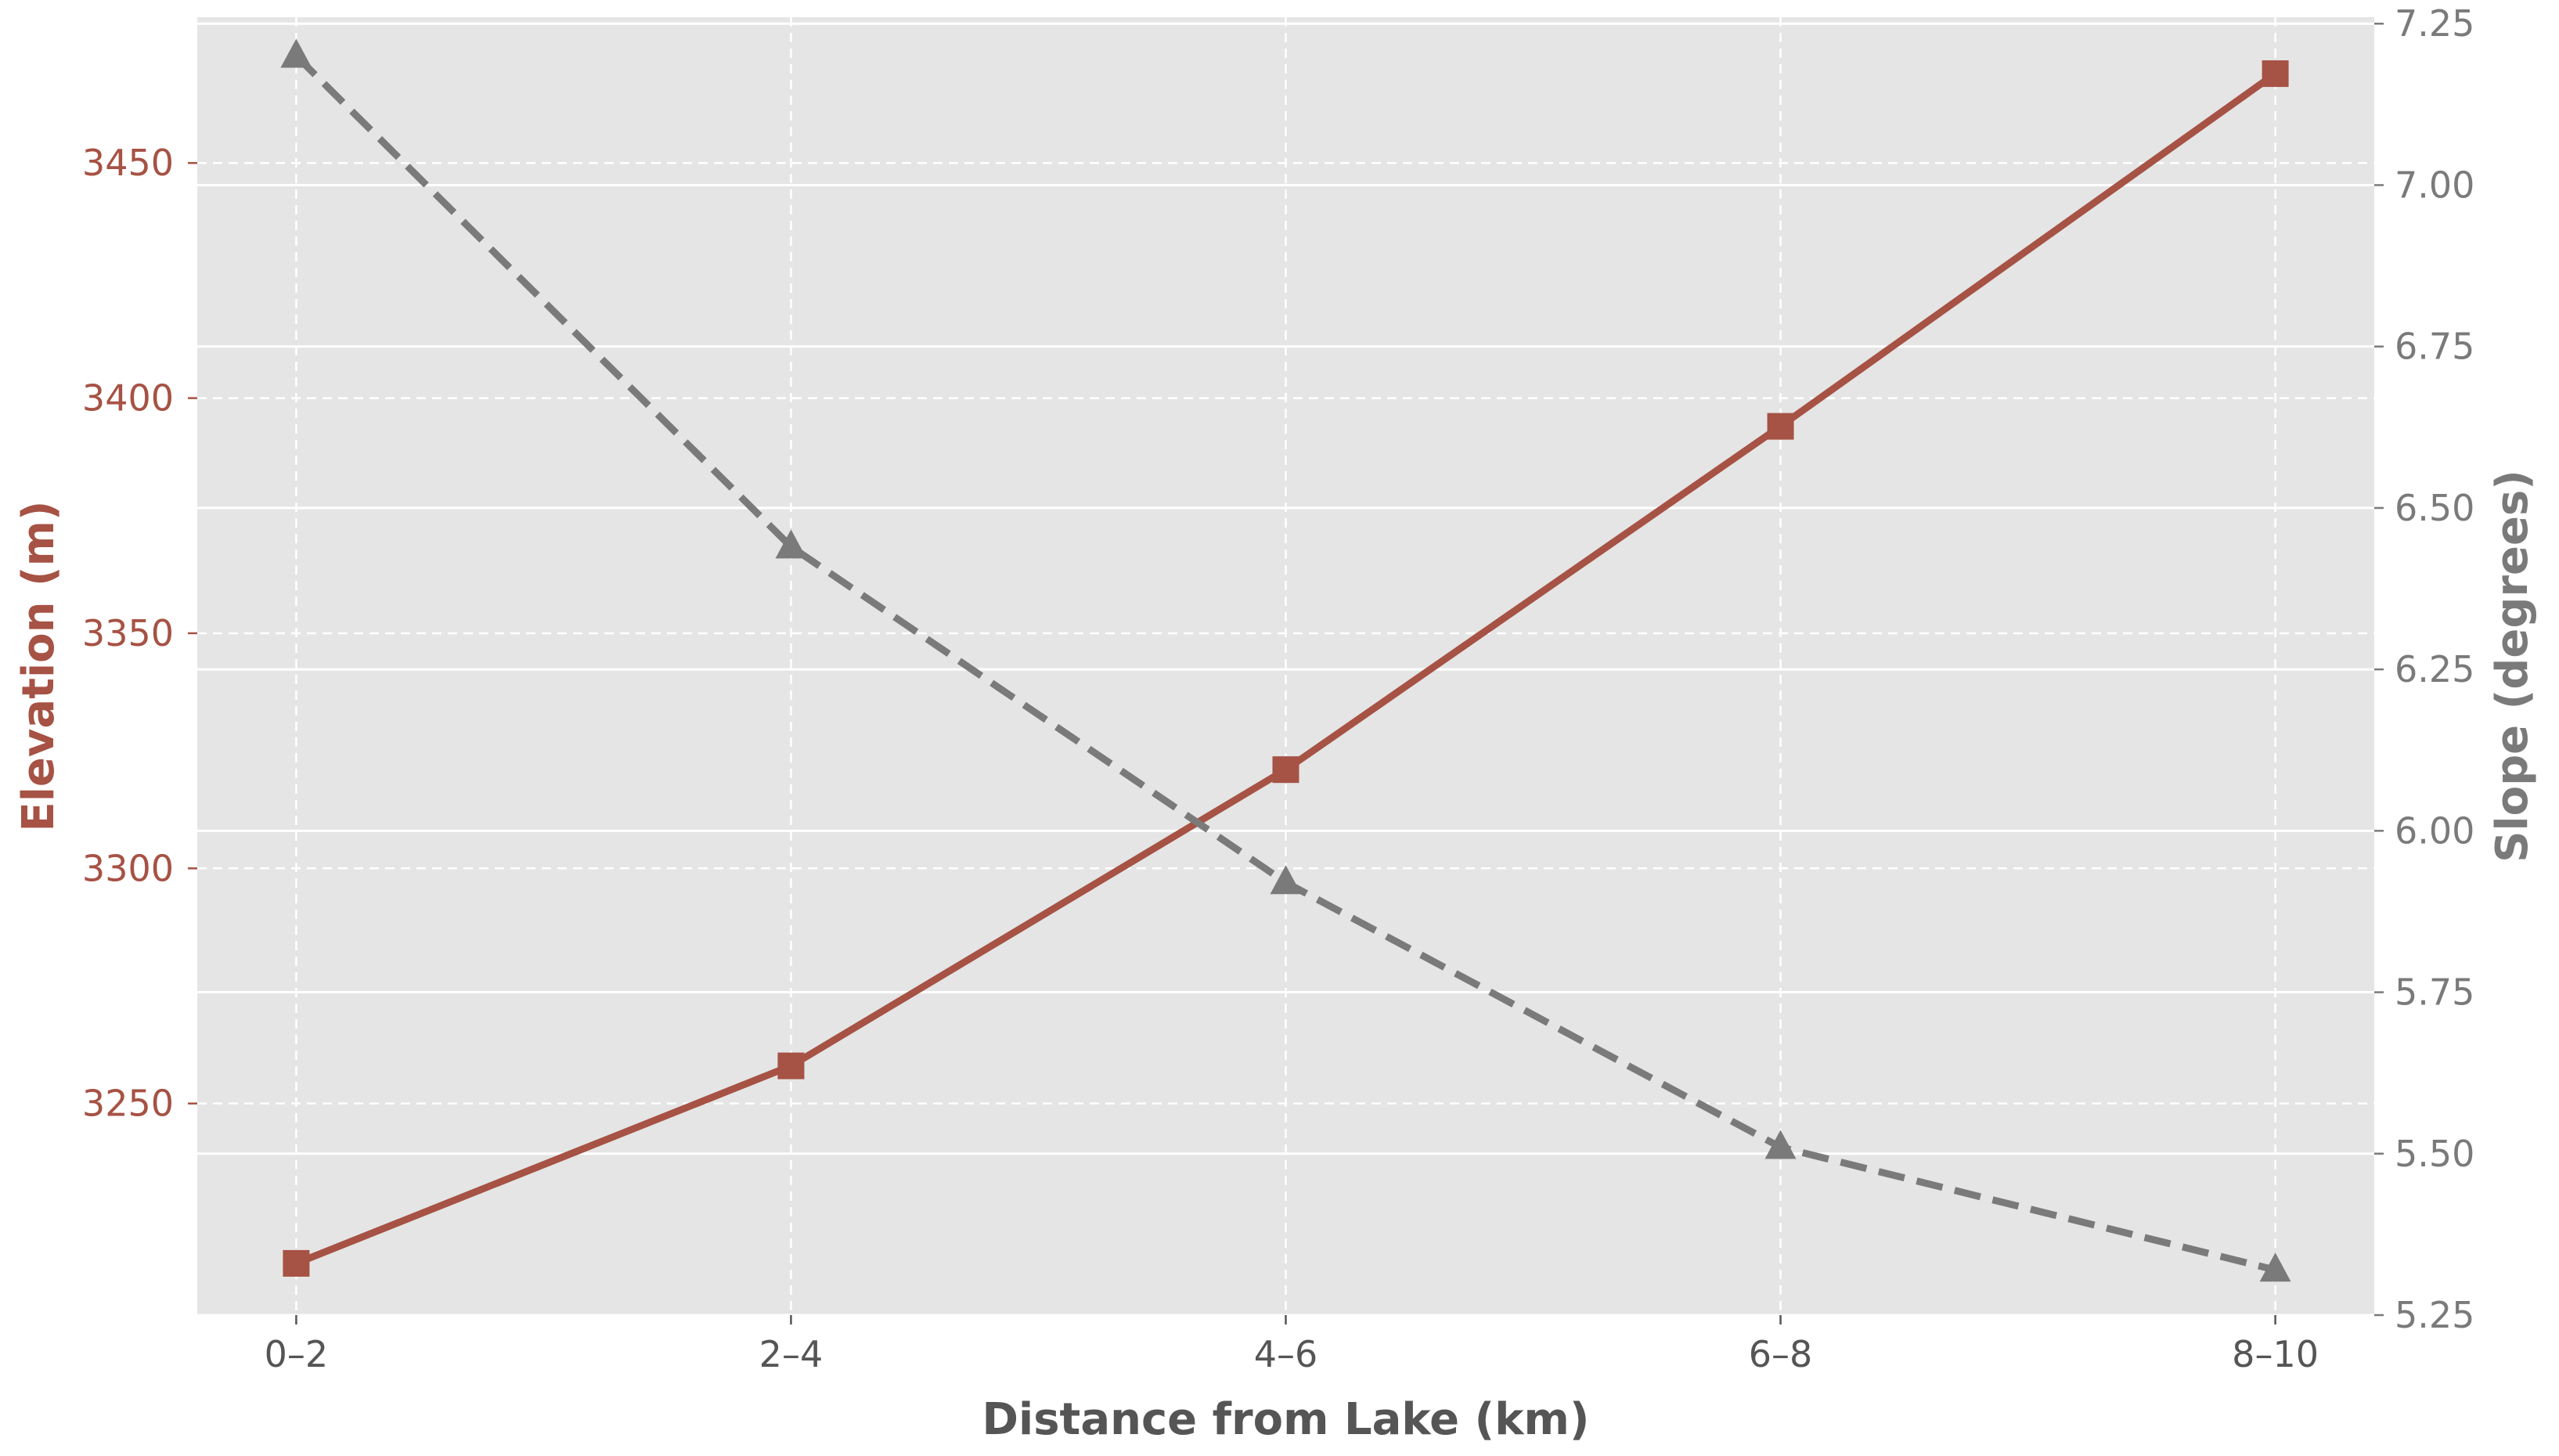  What do you see at coordinates (1286, 1354) in the screenshot?
I see `x-tick-label: 4–6` at bounding box center [1286, 1354].